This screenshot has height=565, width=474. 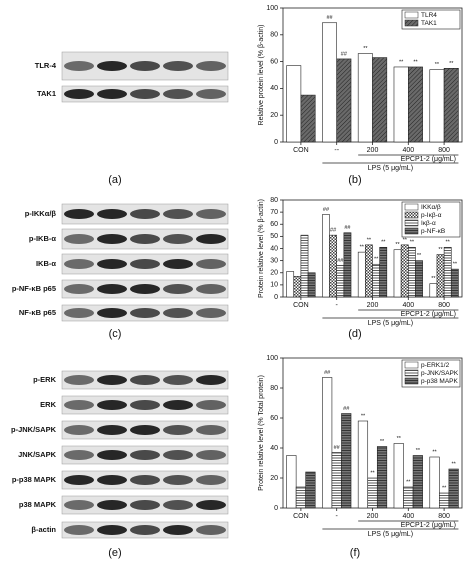 I want to click on x-tick-label: 400, so click(x=408, y=150).